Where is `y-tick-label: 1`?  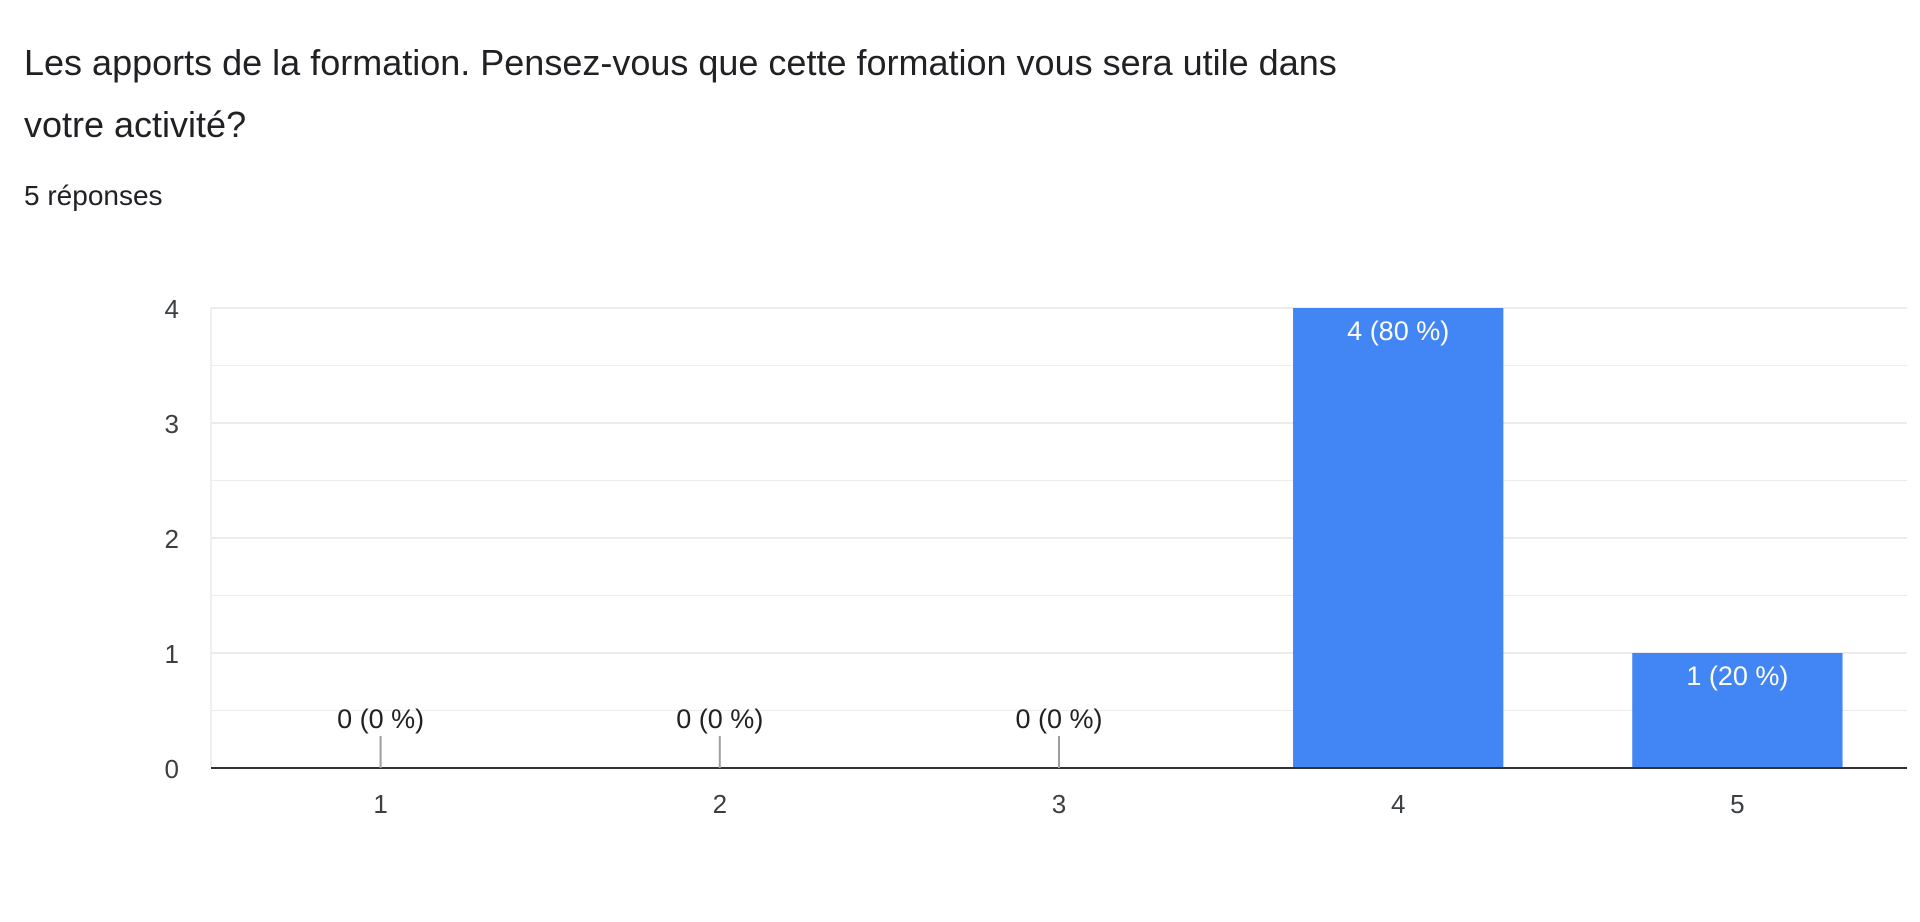 y-tick-label: 1 is located at coordinates (172, 654).